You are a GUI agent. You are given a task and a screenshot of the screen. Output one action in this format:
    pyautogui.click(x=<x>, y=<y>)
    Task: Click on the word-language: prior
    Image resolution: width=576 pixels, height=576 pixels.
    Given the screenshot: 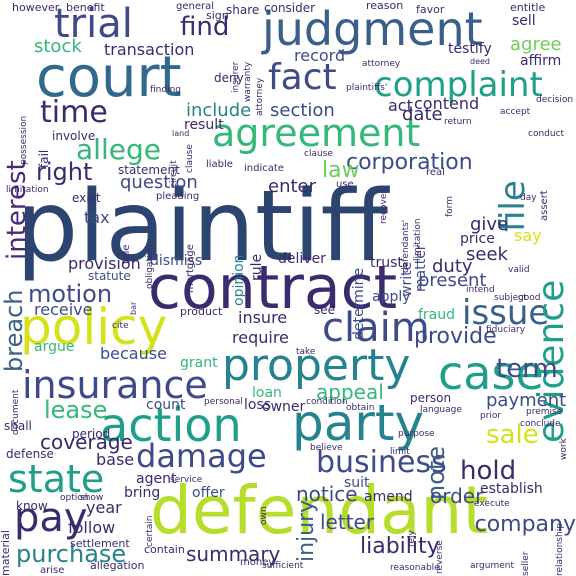 What is the action you would take?
    pyautogui.click(x=491, y=416)
    